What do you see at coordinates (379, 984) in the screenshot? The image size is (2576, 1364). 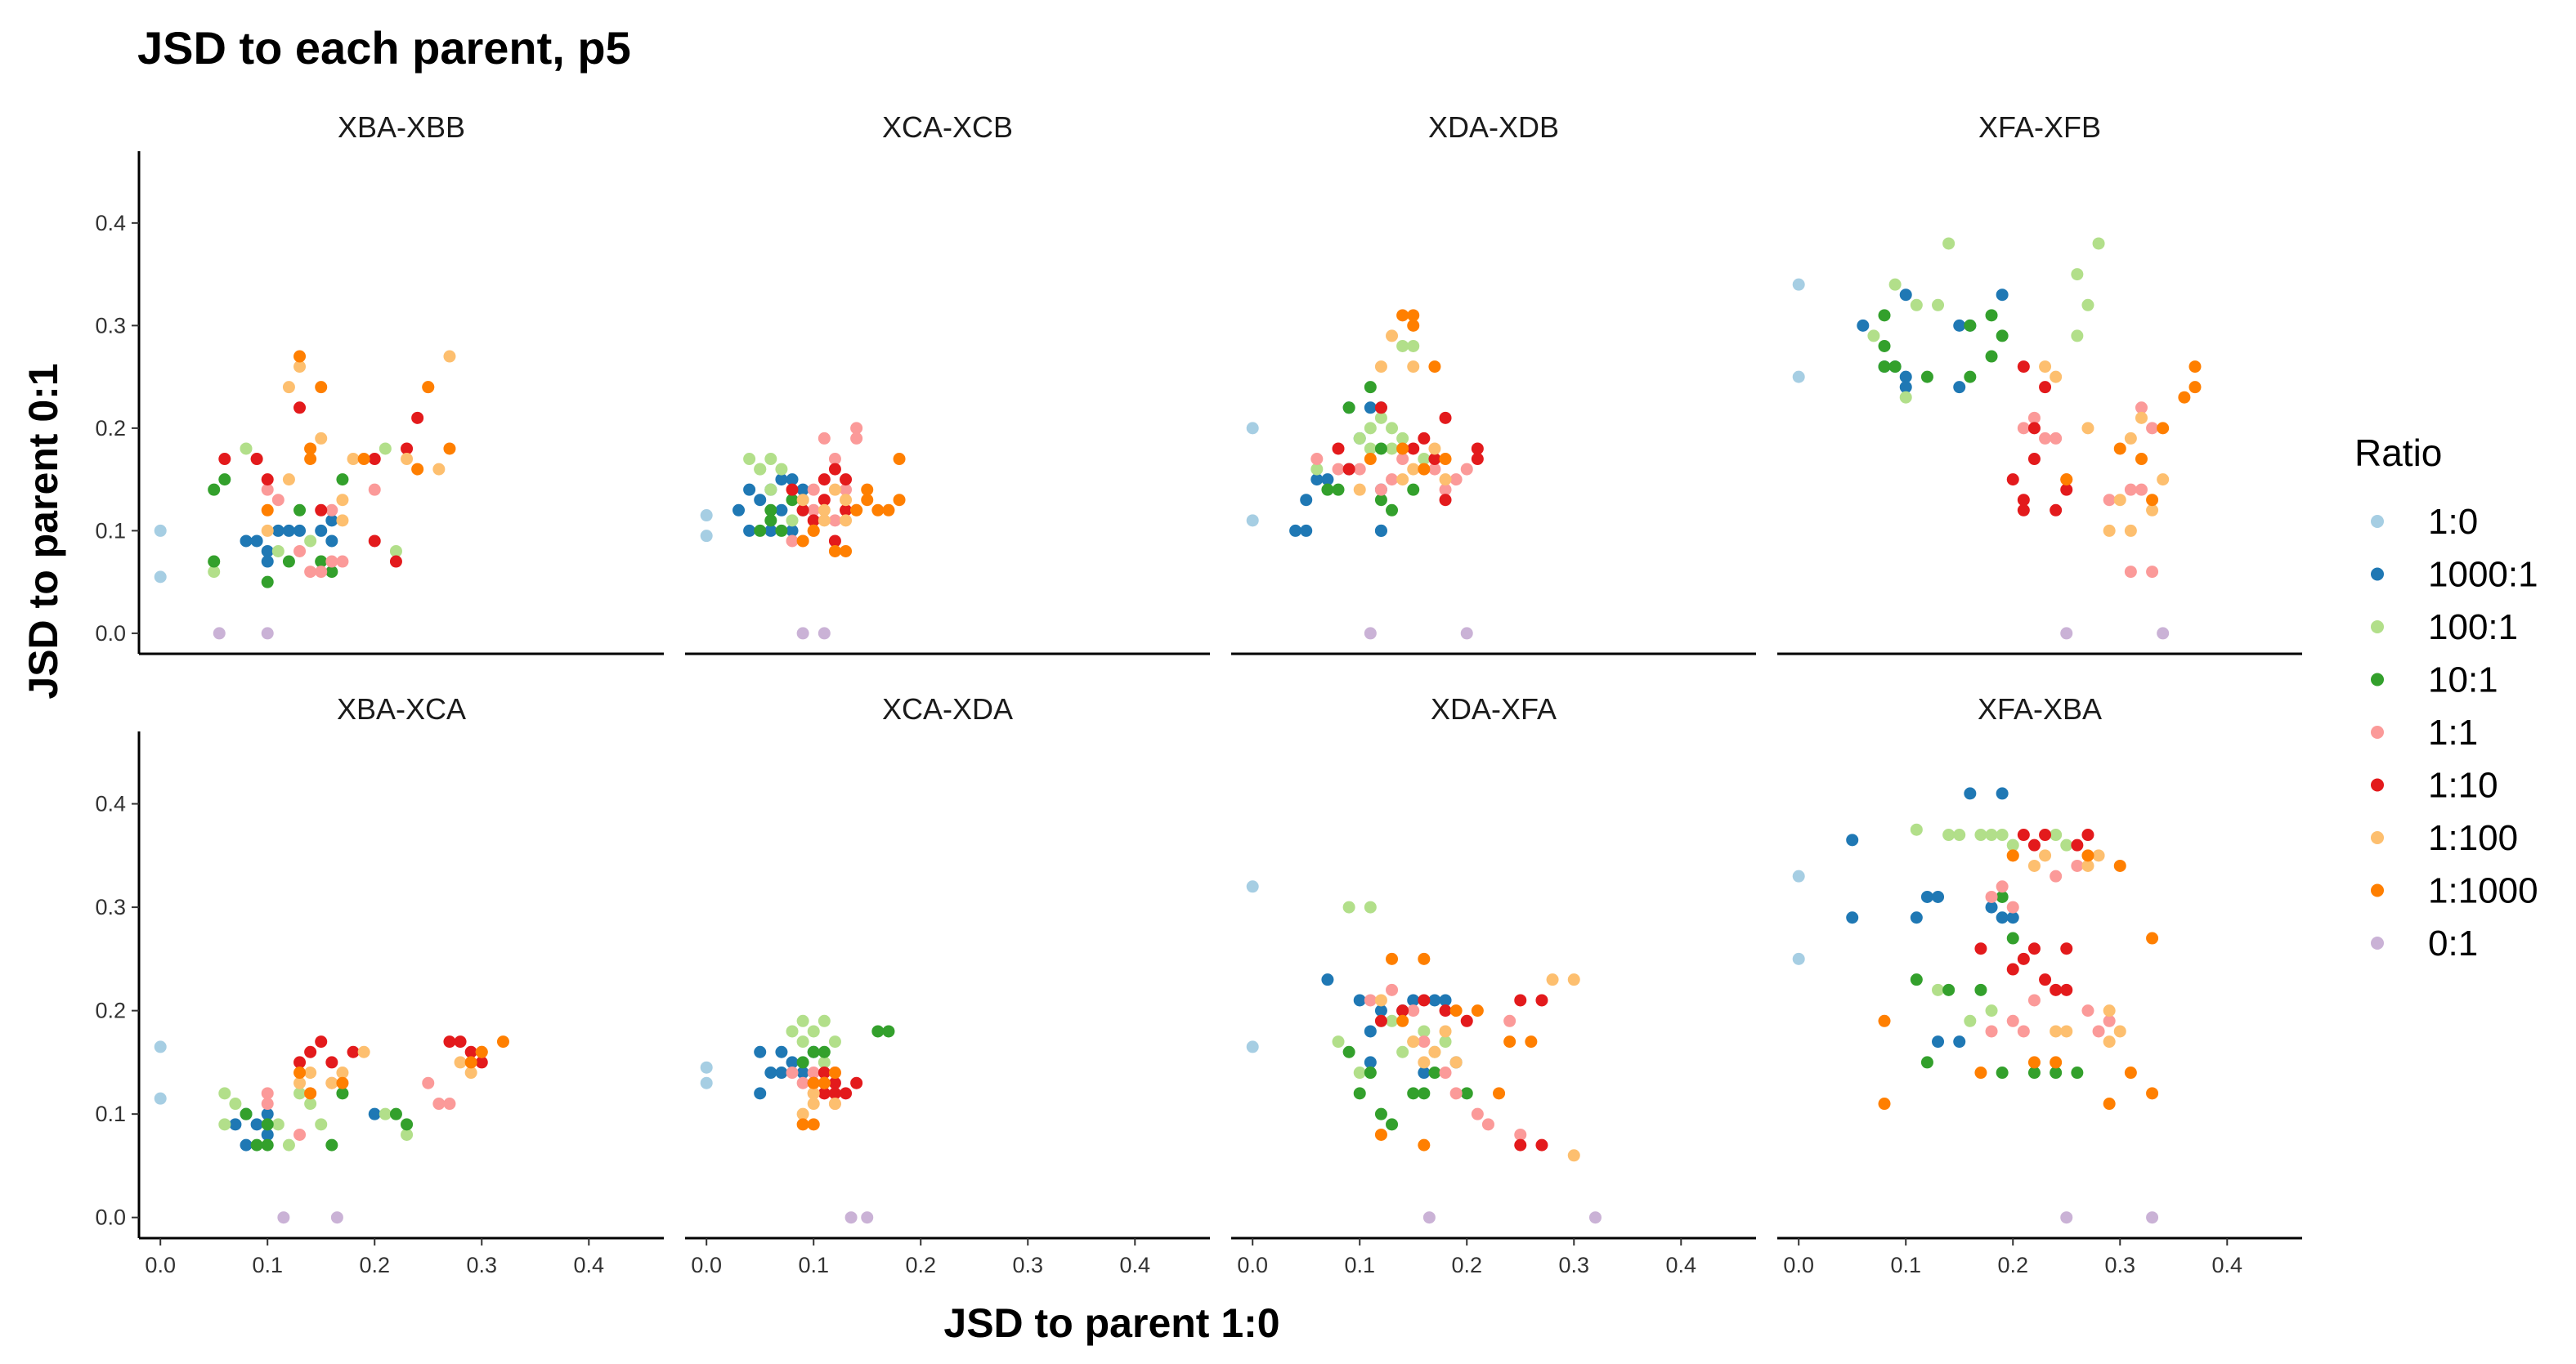 I see `facet-panel: XBA-XCA 0.0 0.1 0.2 0.3 0.4 0.0 0.1 0.2 0.3 0.4` at bounding box center [379, 984].